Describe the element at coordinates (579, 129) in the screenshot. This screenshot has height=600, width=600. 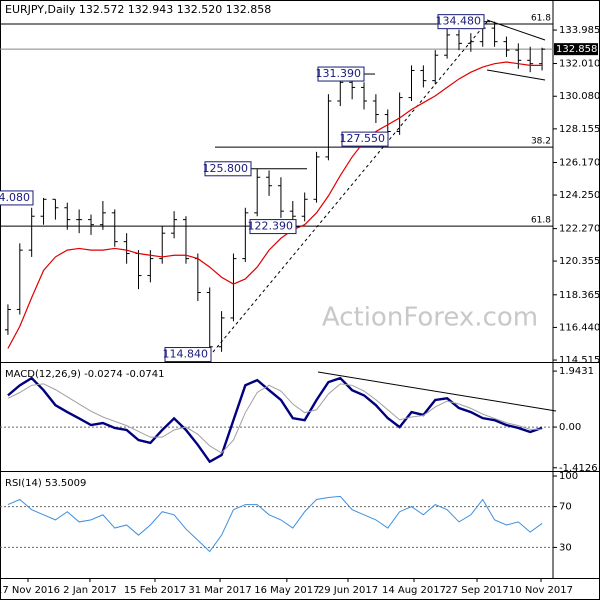
I see `y-tick-label: 128.155` at that location.